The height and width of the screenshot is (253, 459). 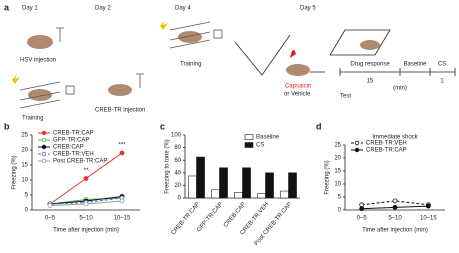 I want to click on day-label: Day 5, so click(x=308, y=9).